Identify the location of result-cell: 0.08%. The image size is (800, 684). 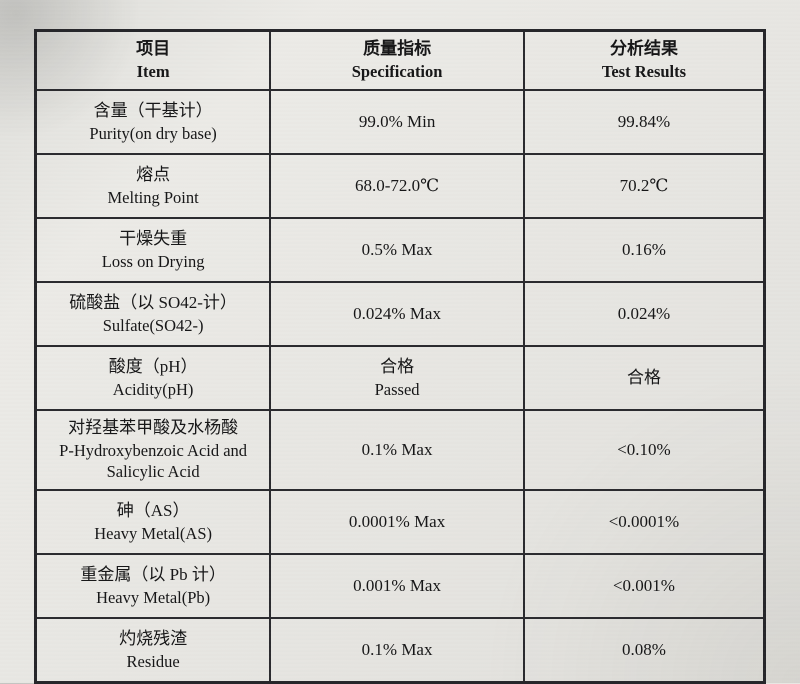
(644, 650).